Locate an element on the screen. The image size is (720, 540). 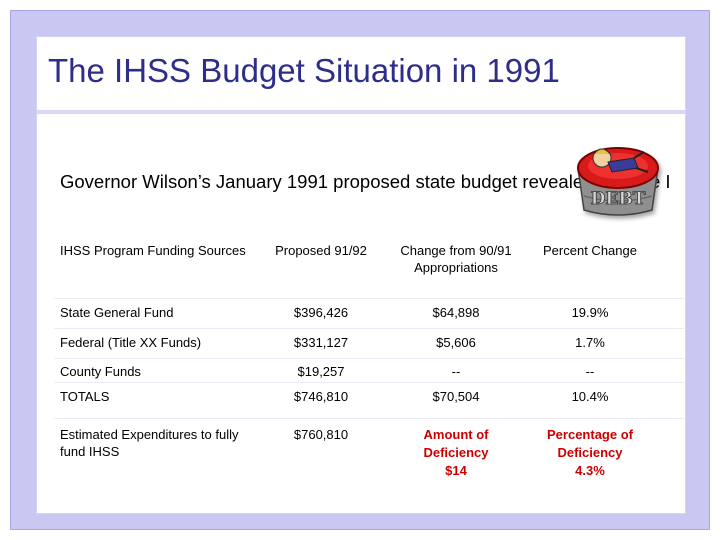
row-percent: 10.4% is located at coordinates (590, 396).